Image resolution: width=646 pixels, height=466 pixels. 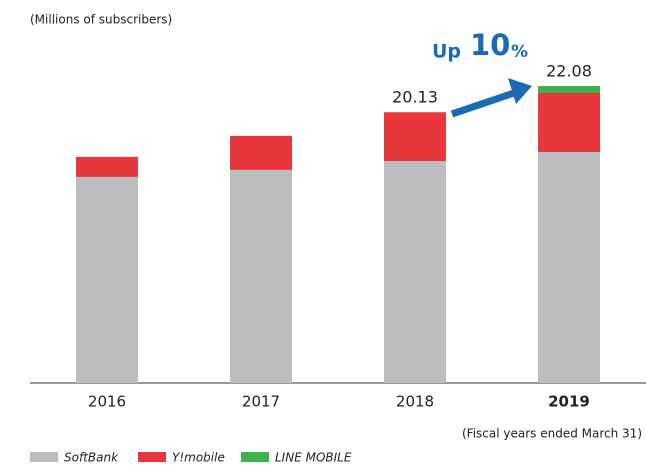 I want to click on legend-label: LINE MOBILE, so click(x=313, y=458).